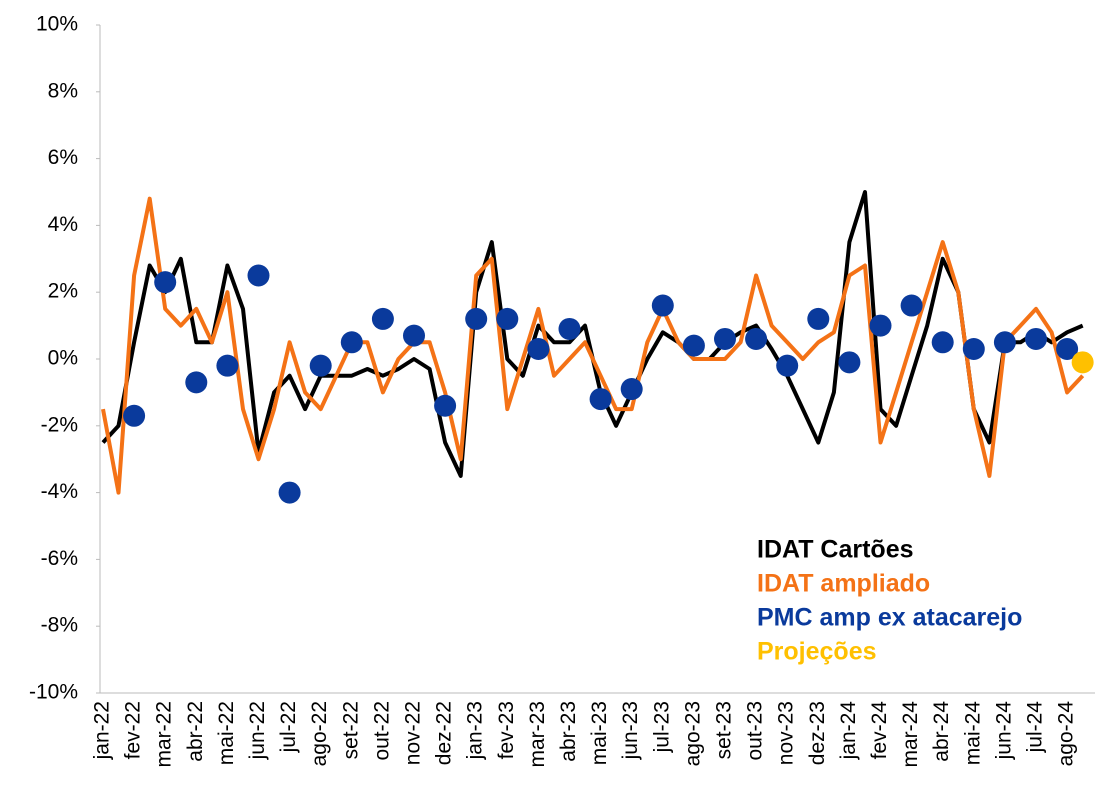  I want to click on y-tick-label: -6%, so click(59, 558).